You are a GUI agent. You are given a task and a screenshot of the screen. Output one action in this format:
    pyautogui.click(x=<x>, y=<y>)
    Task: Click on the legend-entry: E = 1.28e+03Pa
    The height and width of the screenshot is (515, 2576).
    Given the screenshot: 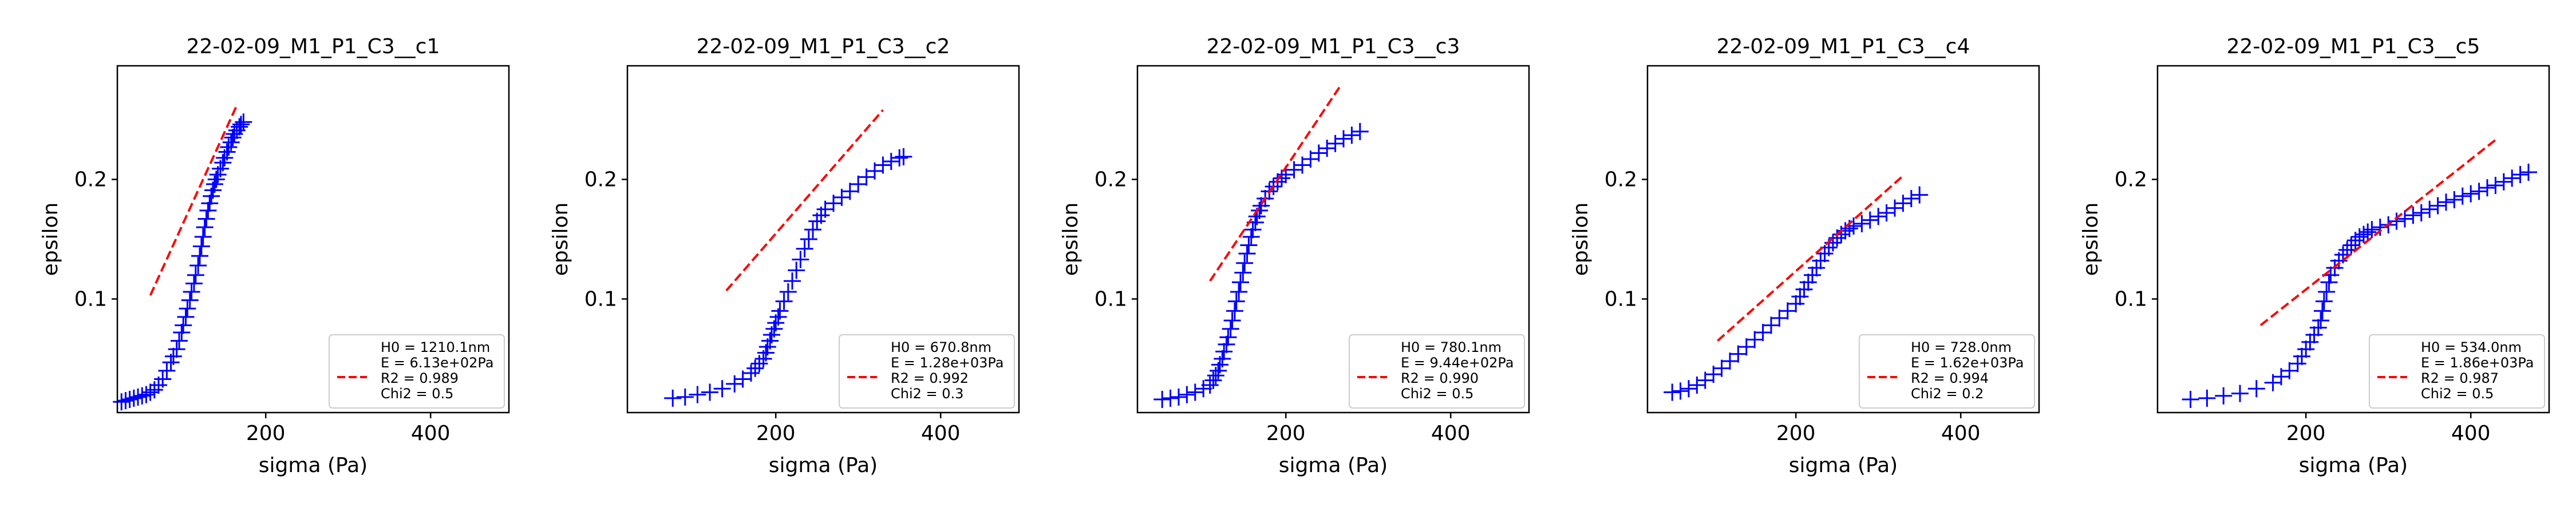 What is the action you would take?
    pyautogui.click(x=947, y=363)
    